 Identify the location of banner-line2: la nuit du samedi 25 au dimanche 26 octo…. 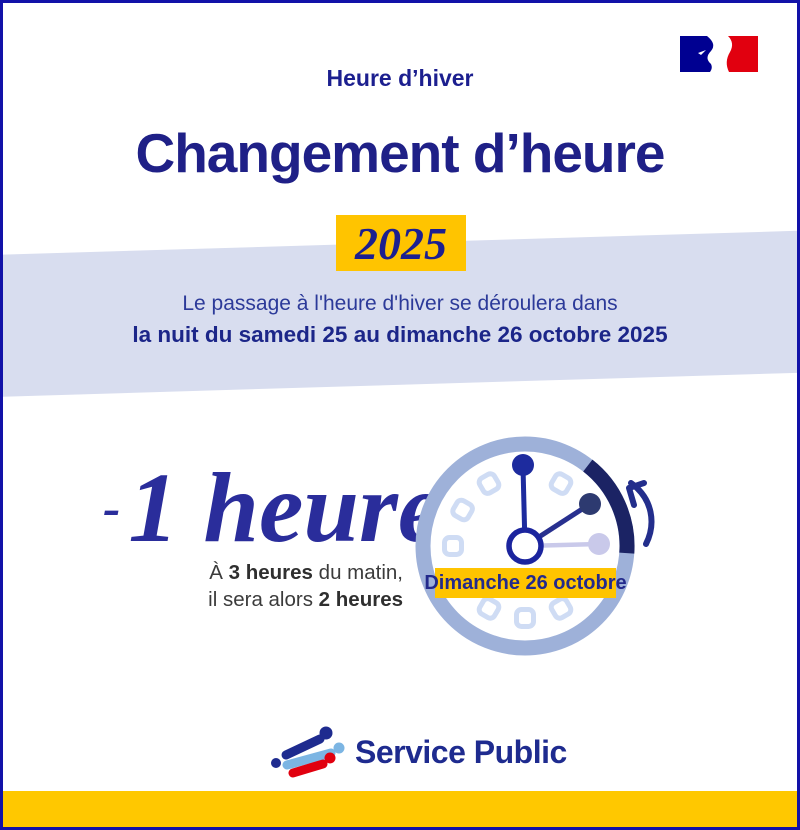
(400, 334).